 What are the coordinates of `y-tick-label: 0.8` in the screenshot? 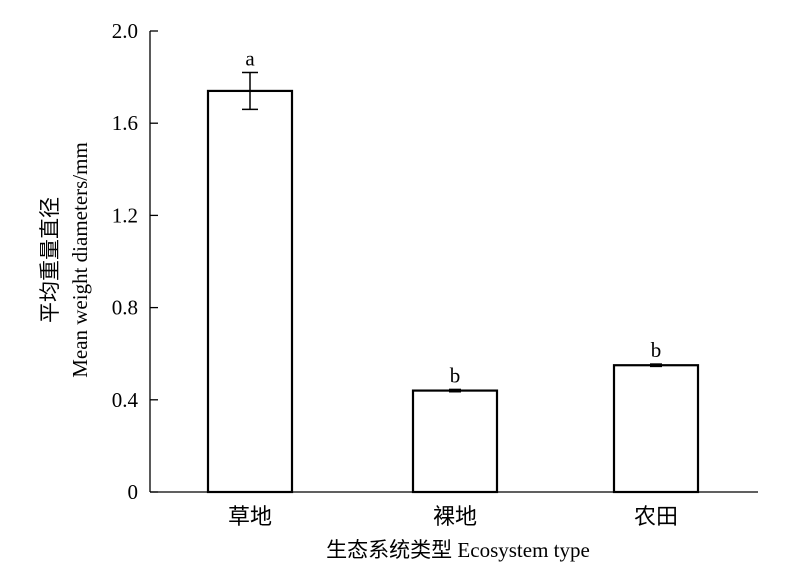 It's located at (125, 308).